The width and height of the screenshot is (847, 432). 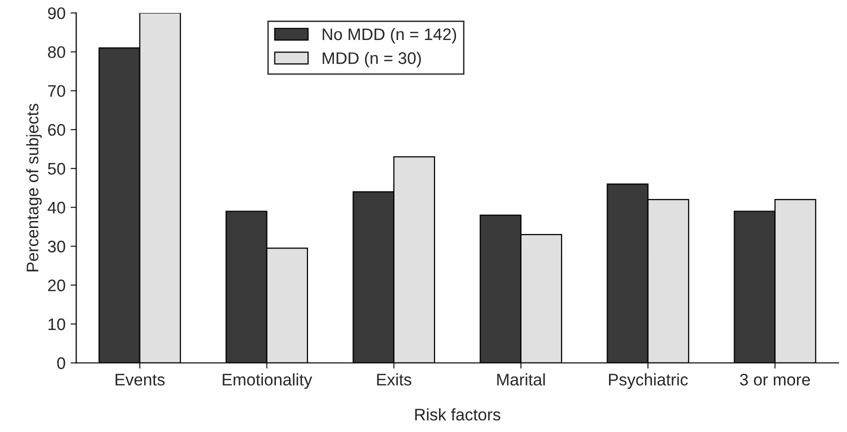 What do you see at coordinates (648, 381) in the screenshot?
I see `x-tick-label: Psychiatric` at bounding box center [648, 381].